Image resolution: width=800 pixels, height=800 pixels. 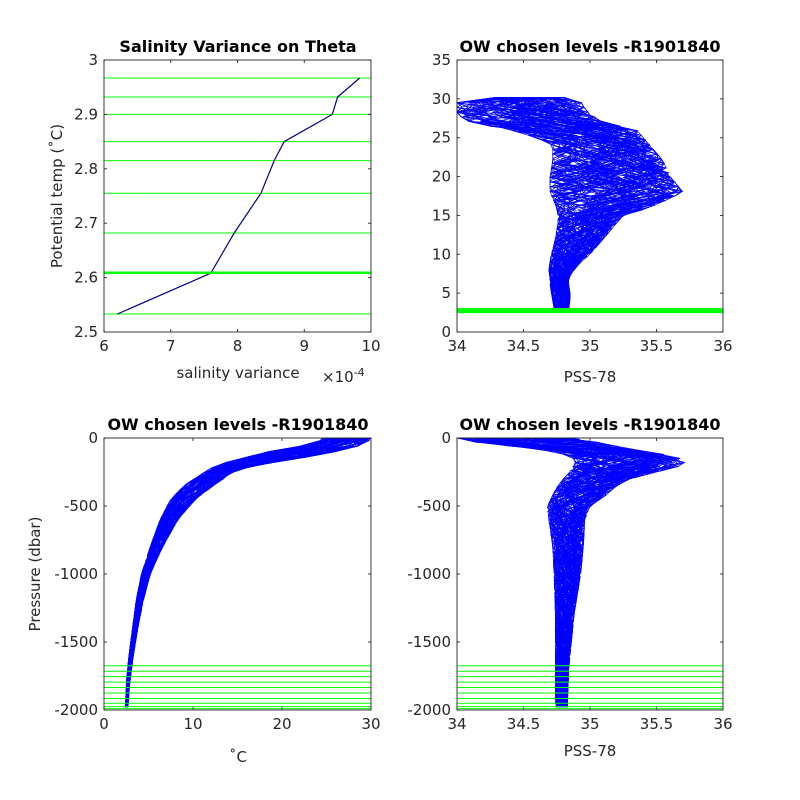 What do you see at coordinates (590, 377) in the screenshot?
I see `x-axis-label: PSS-78` at bounding box center [590, 377].